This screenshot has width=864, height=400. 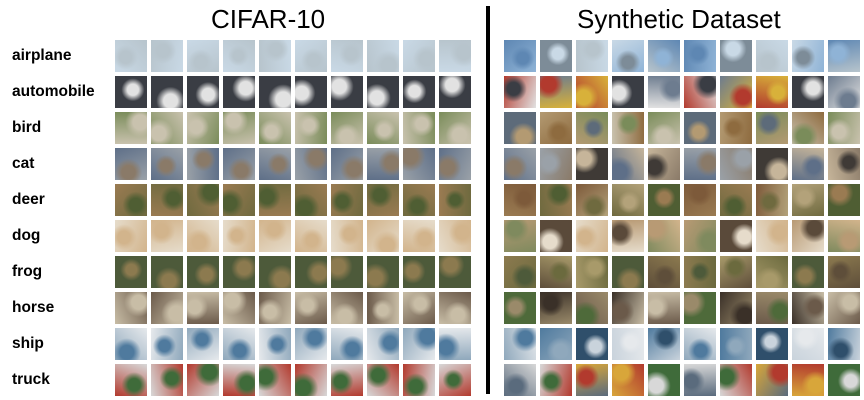 I want to click on synthetic-dataset-title: Synthetic Dataset, so click(x=679, y=19).